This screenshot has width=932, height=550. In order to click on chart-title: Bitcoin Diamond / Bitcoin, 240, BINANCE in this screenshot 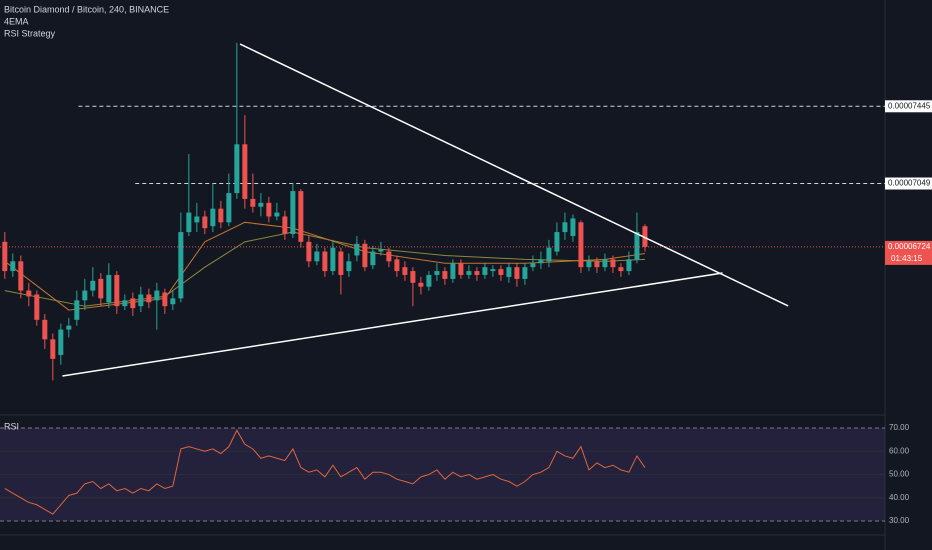, I will do `click(86, 9)`.